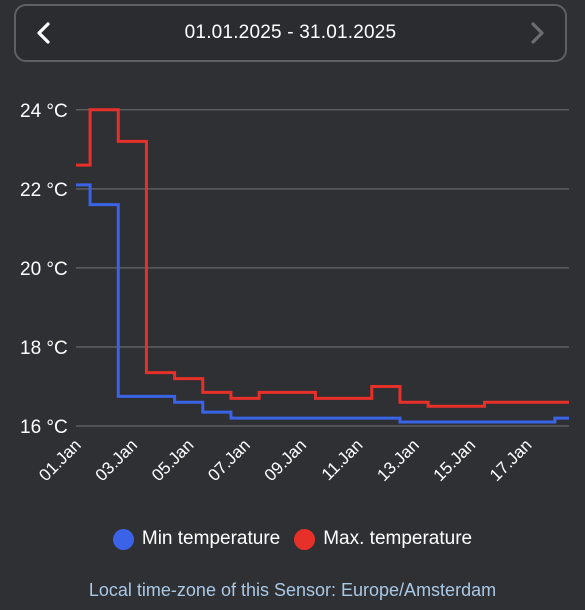  What do you see at coordinates (286, 460) in the screenshot?
I see `x-tick-label: 09.Jan` at bounding box center [286, 460].